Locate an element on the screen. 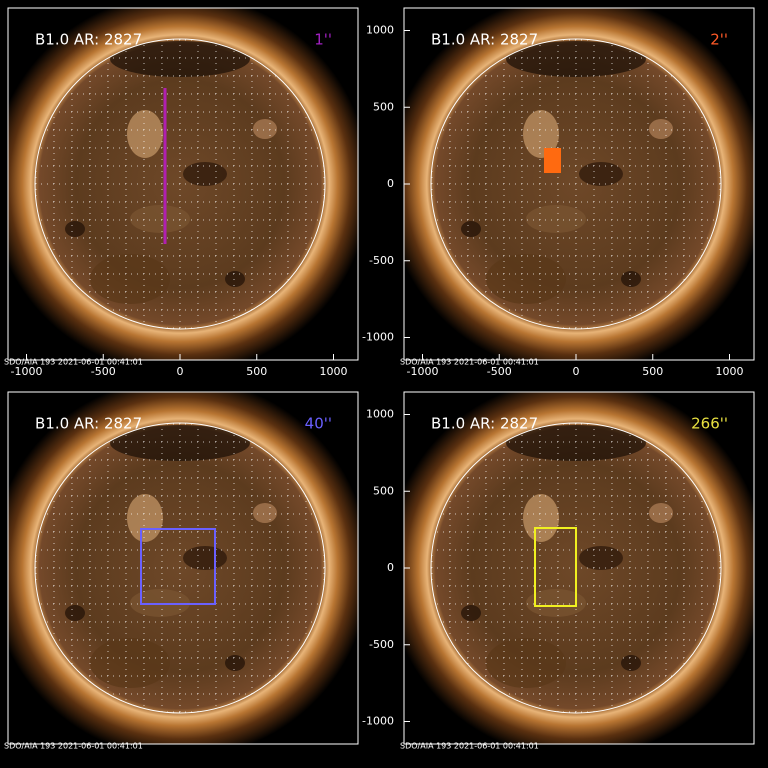 This screenshot has height=768, width=768. aperture-label: 266'' is located at coordinates (709, 424).